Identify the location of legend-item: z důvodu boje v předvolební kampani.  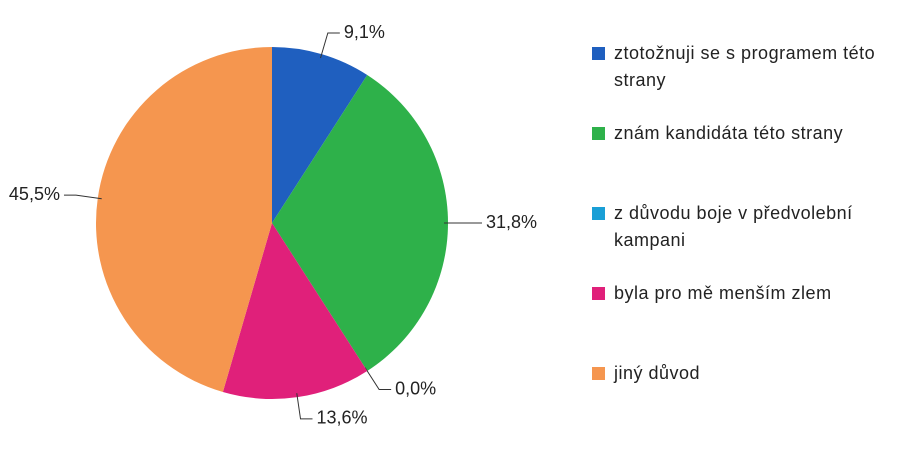
(747, 227).